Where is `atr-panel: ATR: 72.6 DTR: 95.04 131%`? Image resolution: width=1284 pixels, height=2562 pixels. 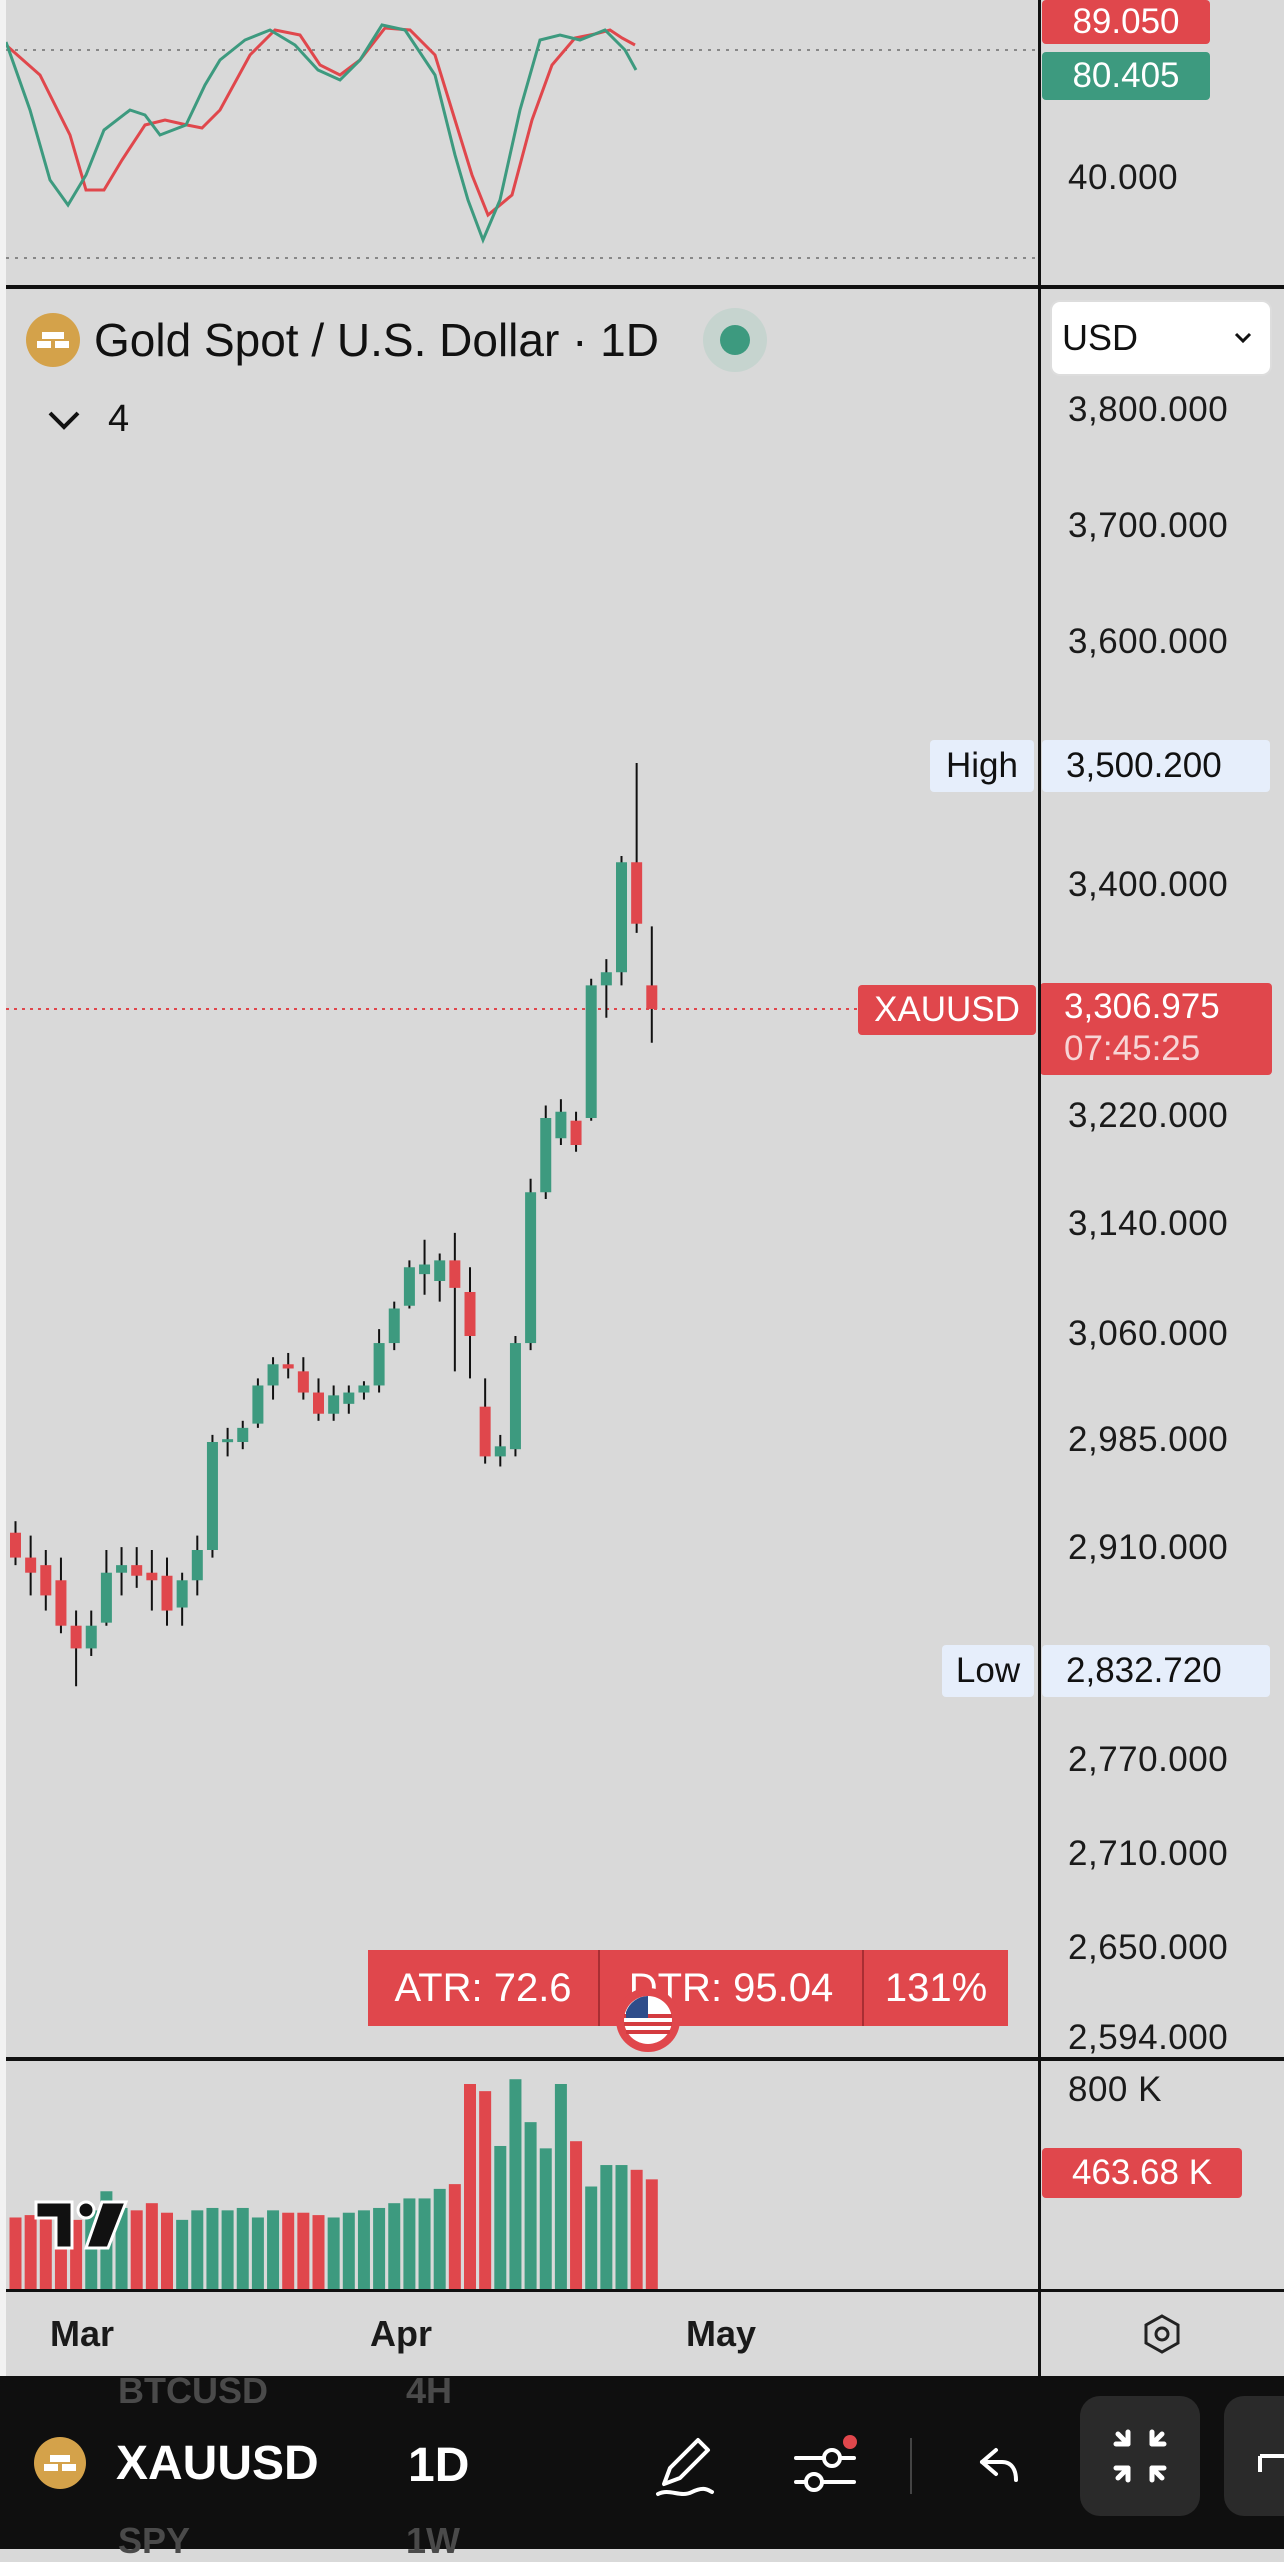 atr-panel: ATR: 72.6 DTR: 95.04 131% is located at coordinates (688, 1988).